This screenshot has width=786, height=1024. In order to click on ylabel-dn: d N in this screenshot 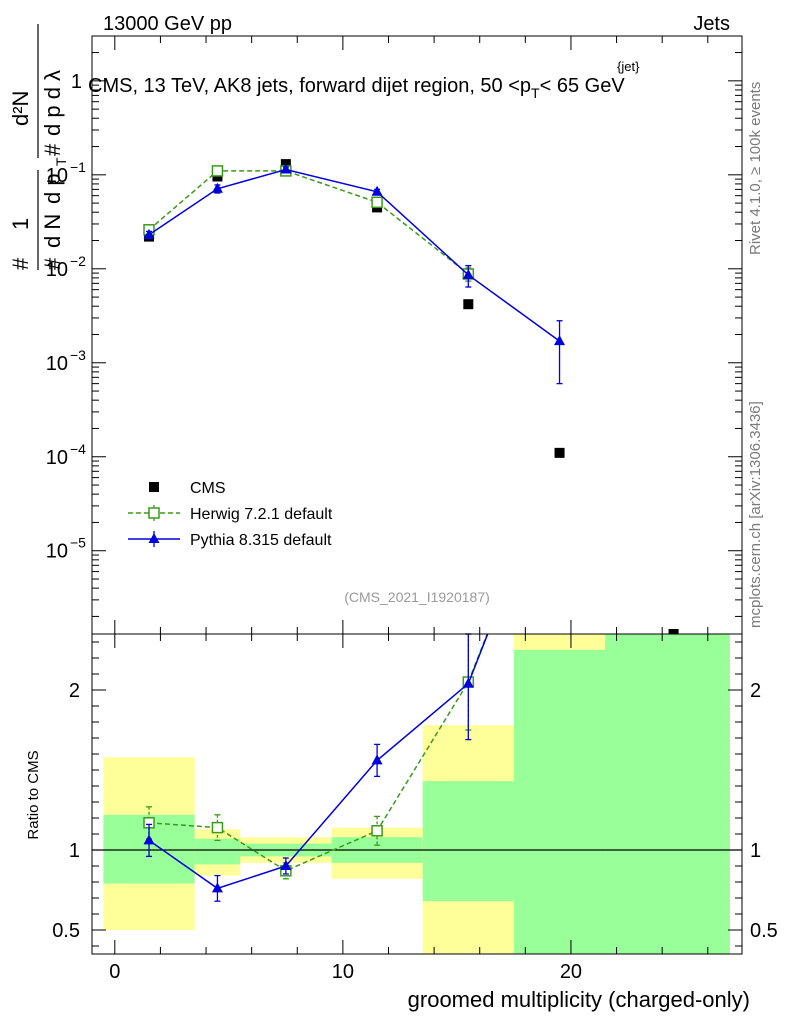, I will do `click(52, 231)`.